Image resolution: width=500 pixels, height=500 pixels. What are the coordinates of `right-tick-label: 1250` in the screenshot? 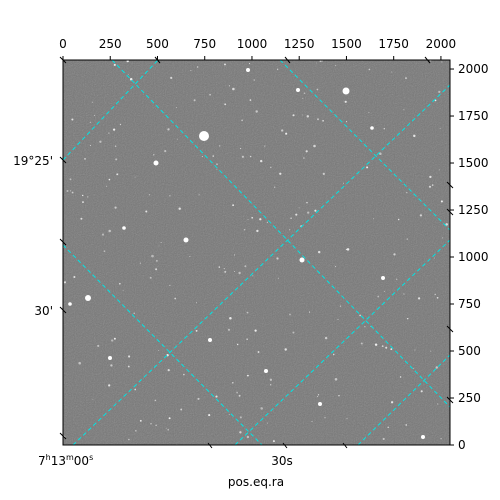 It's located at (473, 210).